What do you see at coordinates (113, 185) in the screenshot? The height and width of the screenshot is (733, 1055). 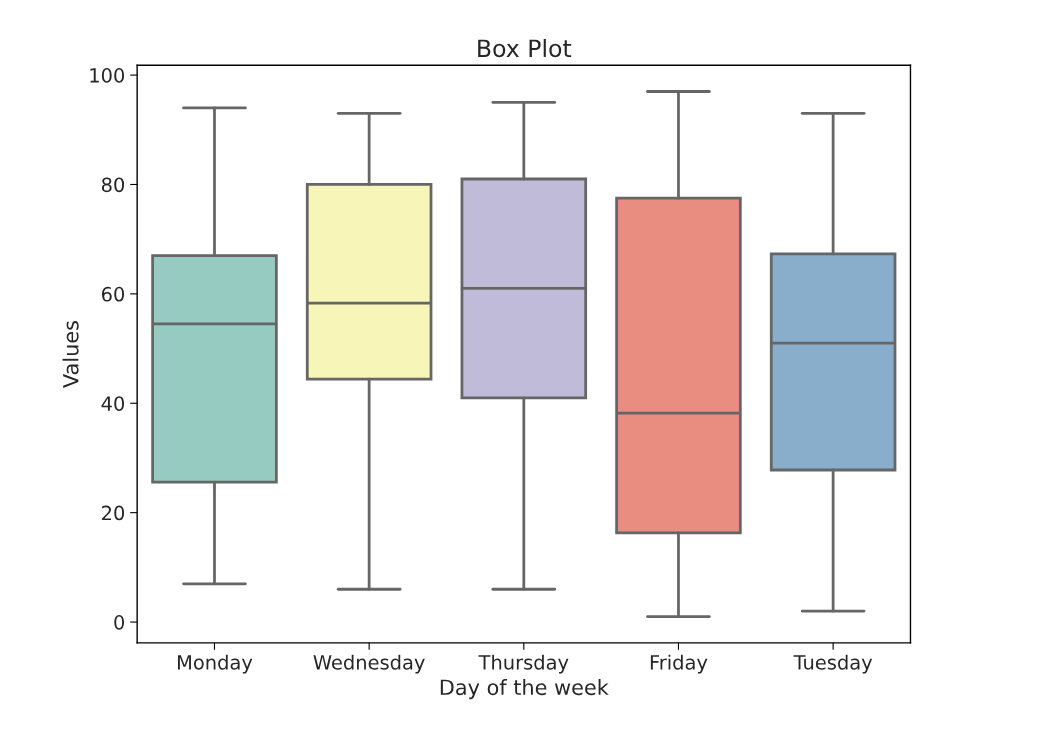 I see `y-tick-label: 80` at bounding box center [113, 185].